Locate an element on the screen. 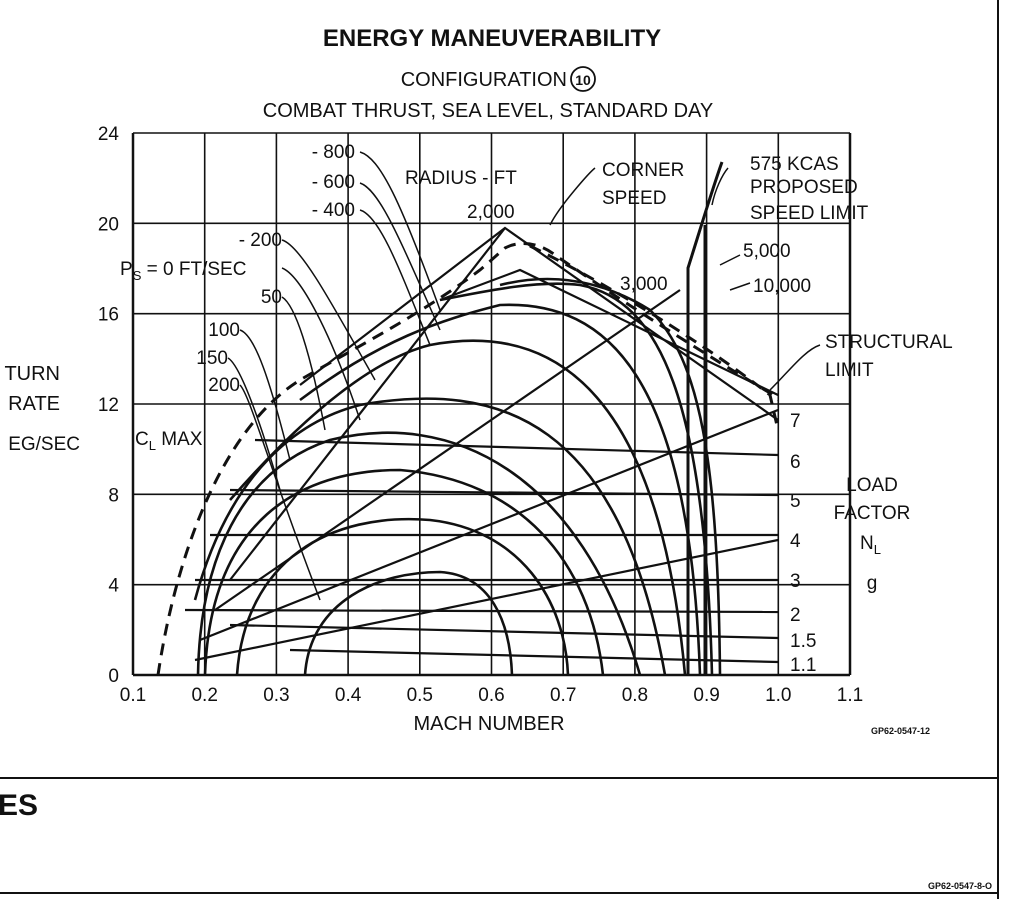 The image size is (1025, 899). x-tick-label: 0.2 is located at coordinates (204, 695).